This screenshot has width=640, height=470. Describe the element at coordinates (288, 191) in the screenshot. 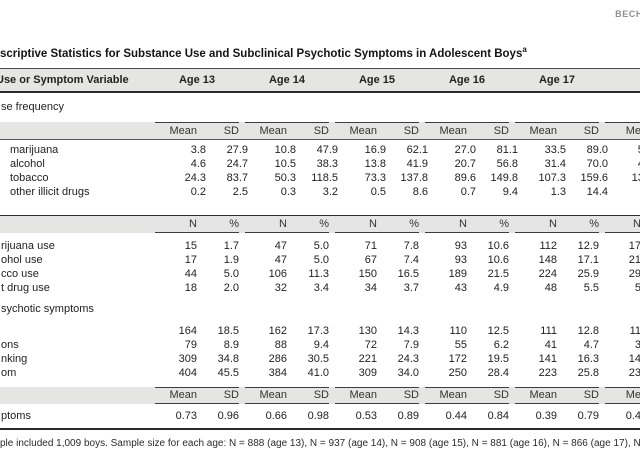

I see `cell: 0.3` at that location.